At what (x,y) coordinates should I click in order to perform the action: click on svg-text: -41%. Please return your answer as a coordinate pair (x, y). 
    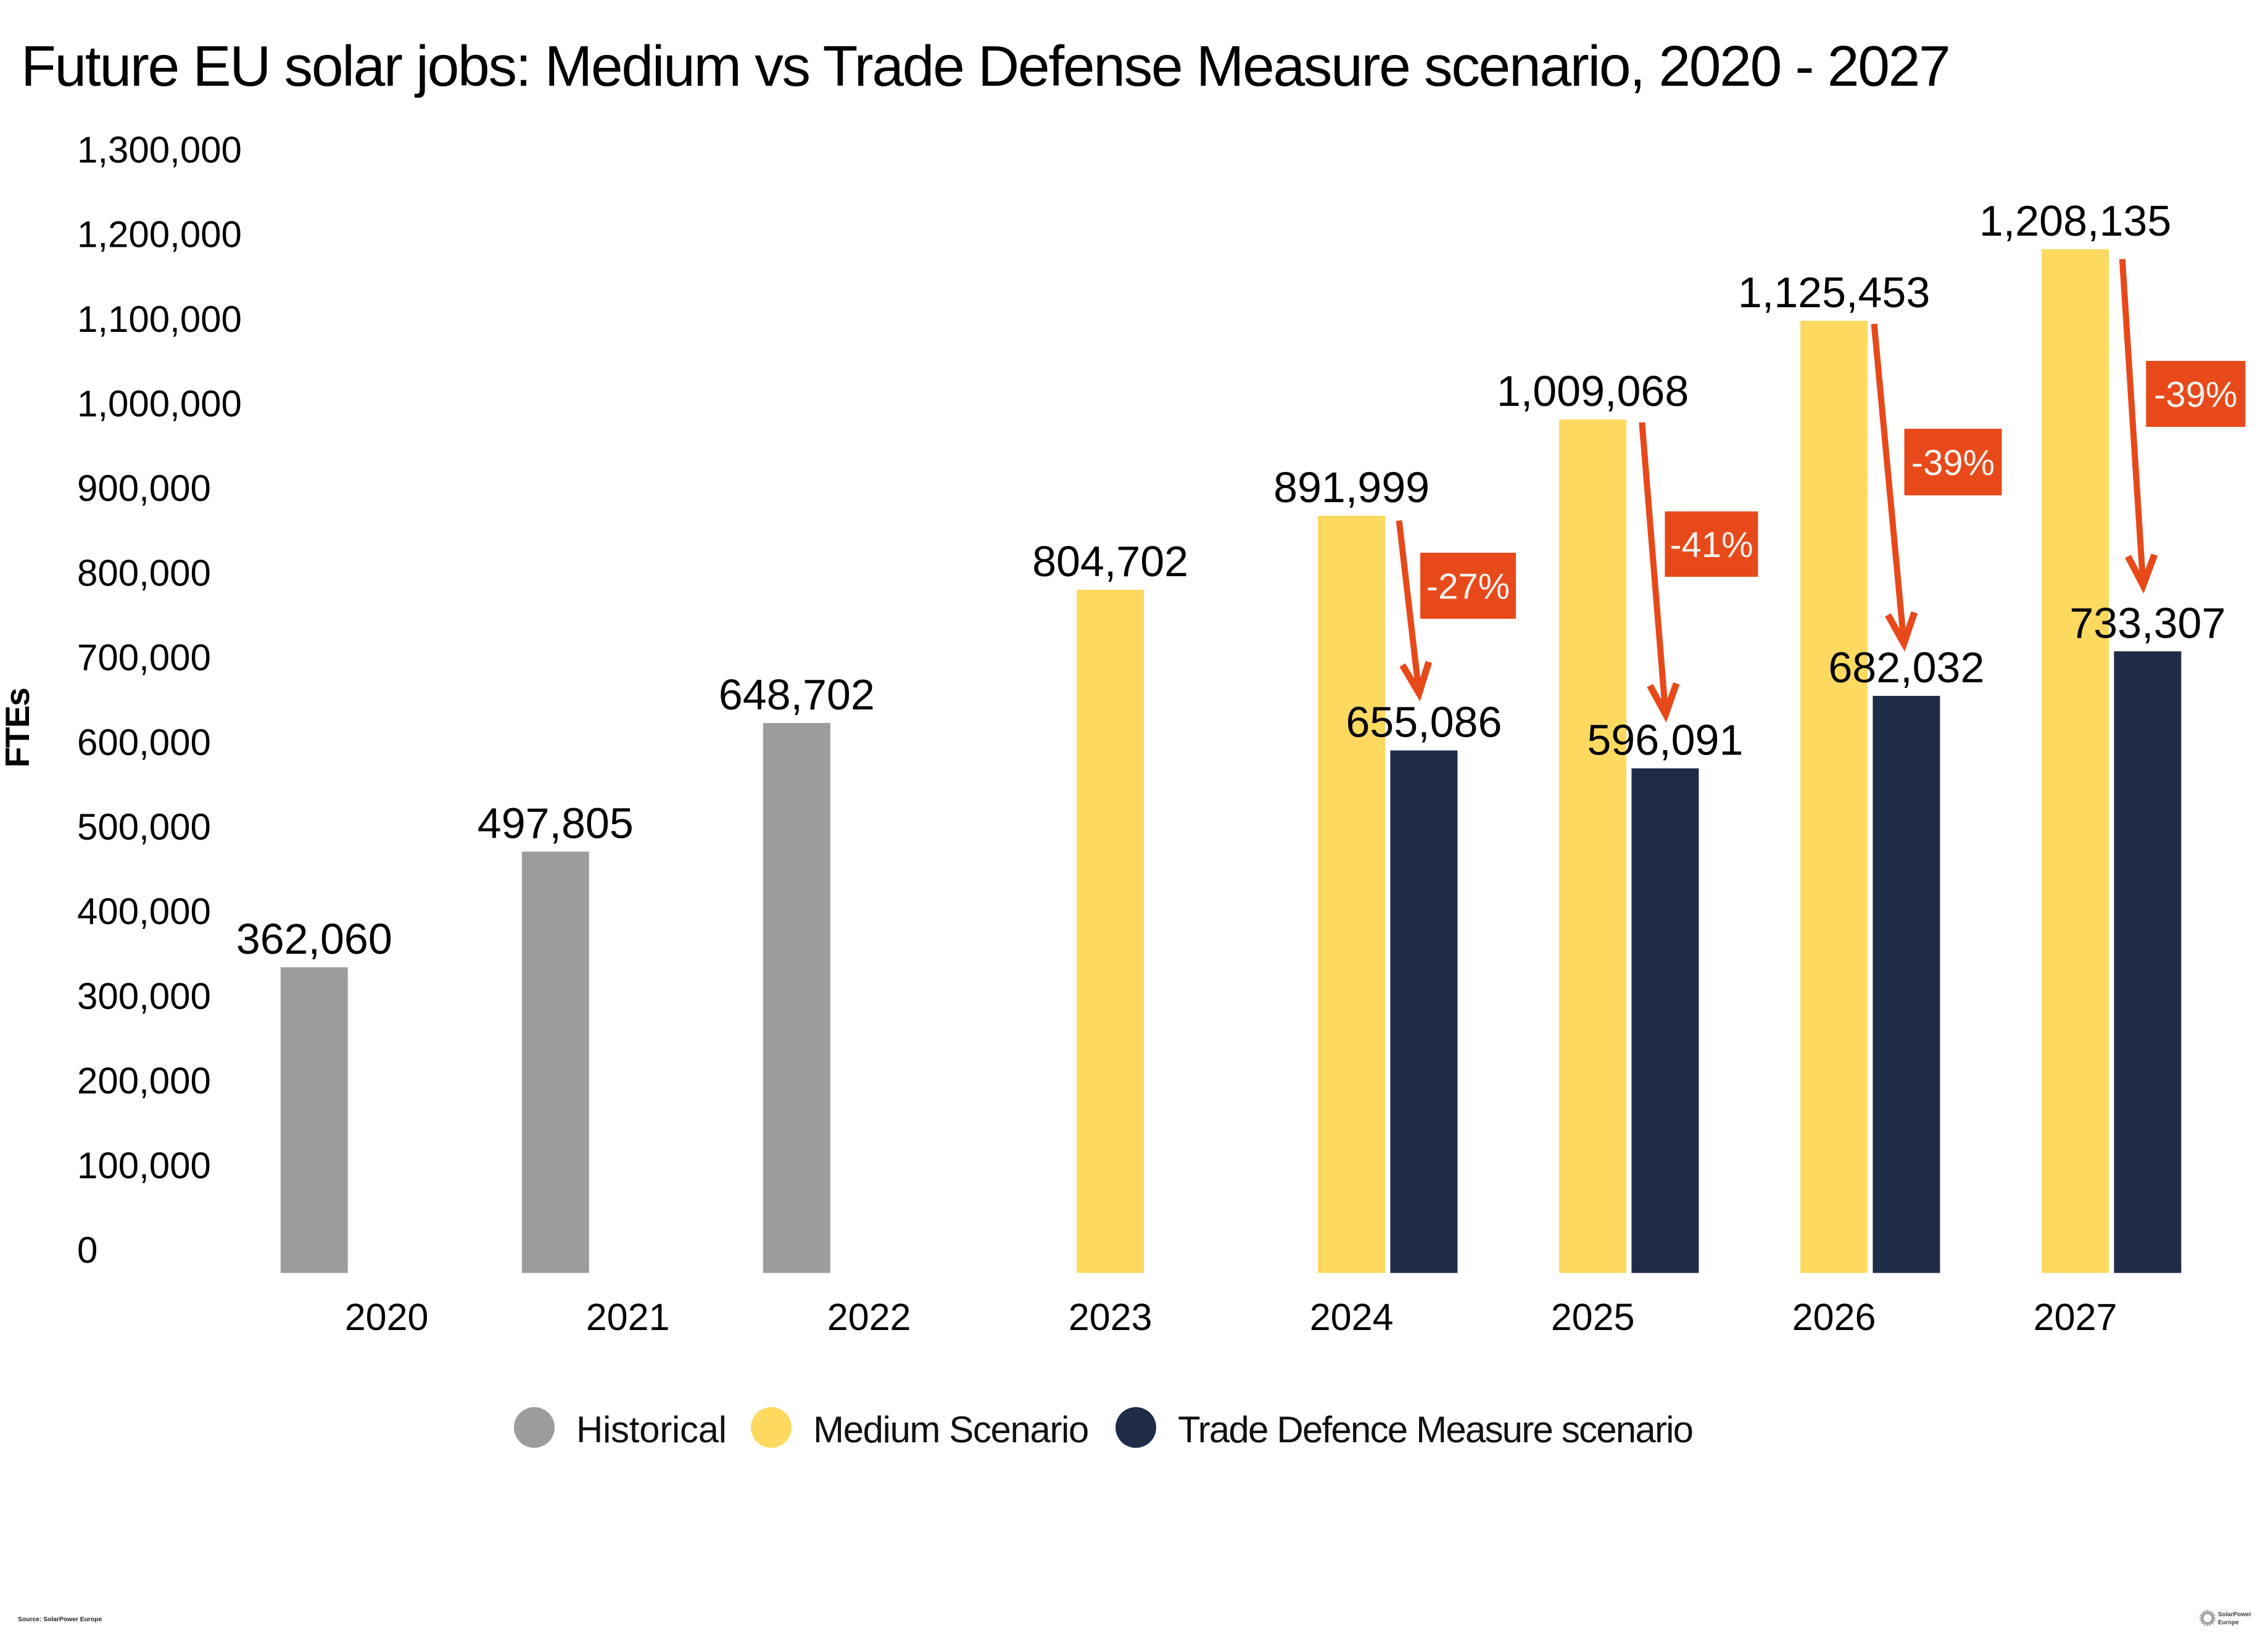
    Looking at the image, I should click on (1711, 545).